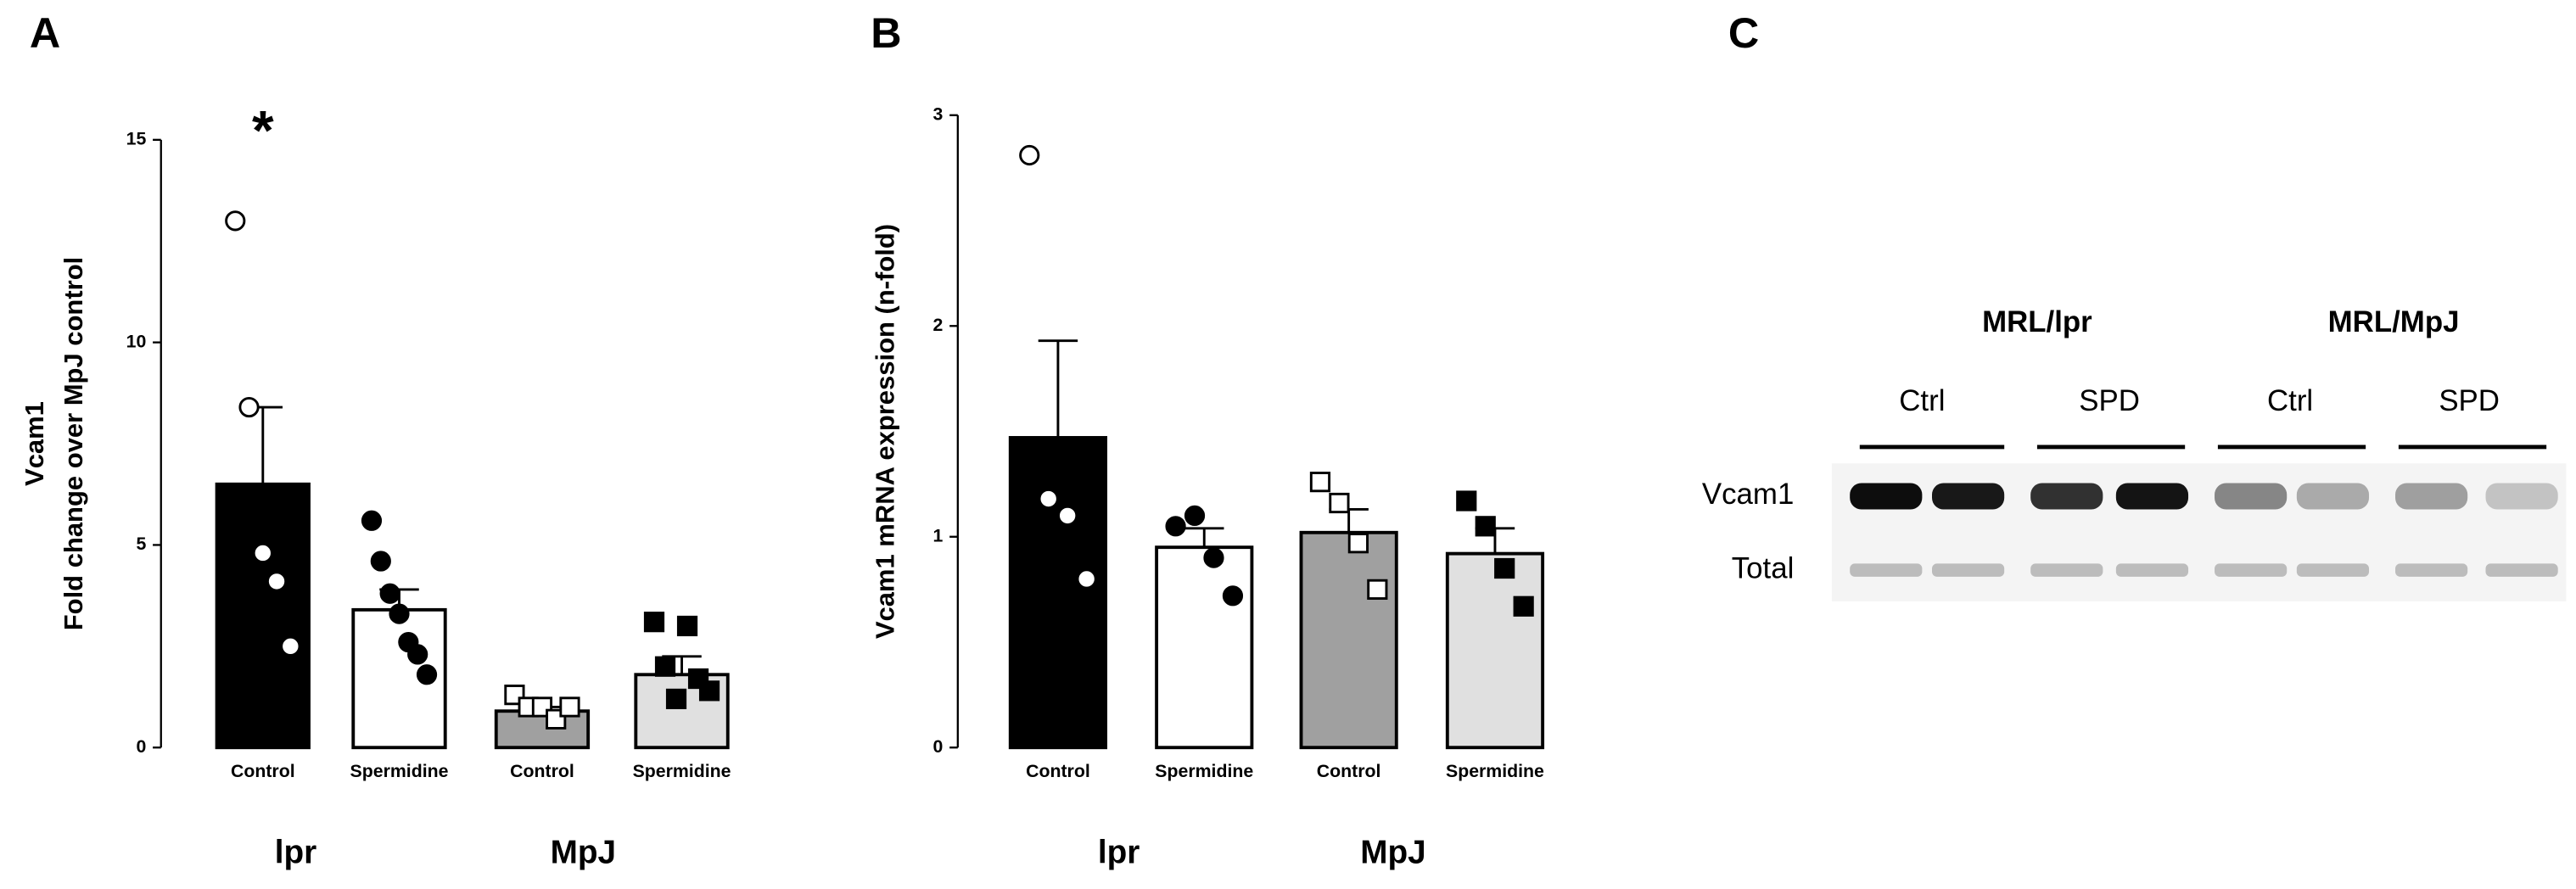  Describe the element at coordinates (2394, 321) in the screenshot. I see `group-label: MRL/MpJ` at that location.